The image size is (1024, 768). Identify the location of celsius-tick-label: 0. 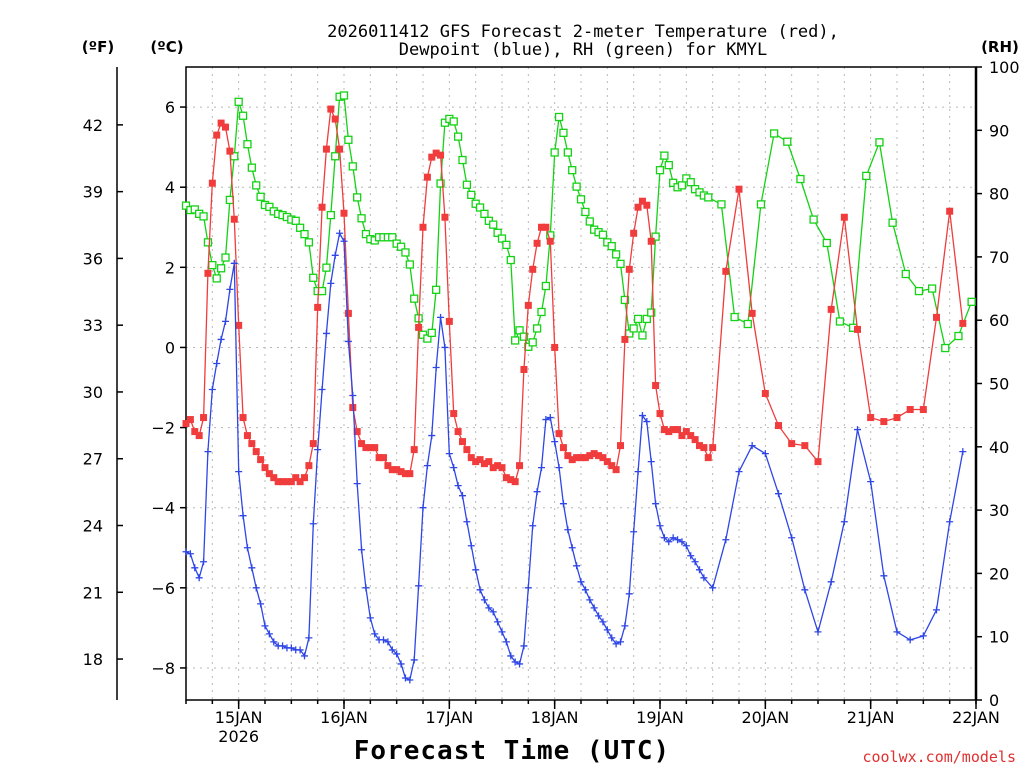
(170, 347).